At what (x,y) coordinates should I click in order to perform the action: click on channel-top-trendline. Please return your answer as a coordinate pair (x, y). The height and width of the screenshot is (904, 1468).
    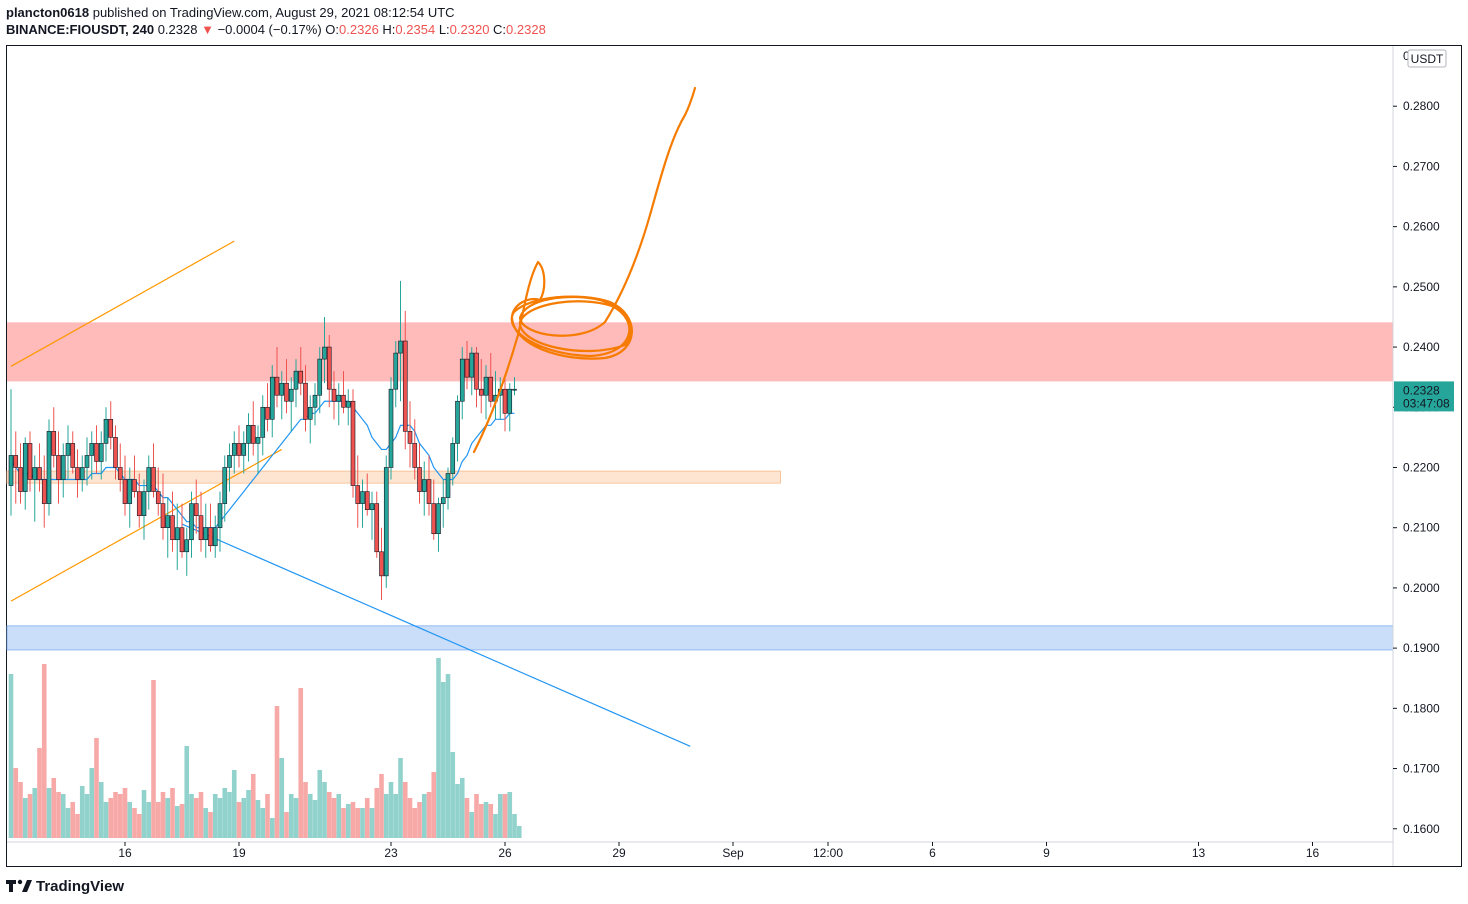
    Looking at the image, I should click on (122, 303).